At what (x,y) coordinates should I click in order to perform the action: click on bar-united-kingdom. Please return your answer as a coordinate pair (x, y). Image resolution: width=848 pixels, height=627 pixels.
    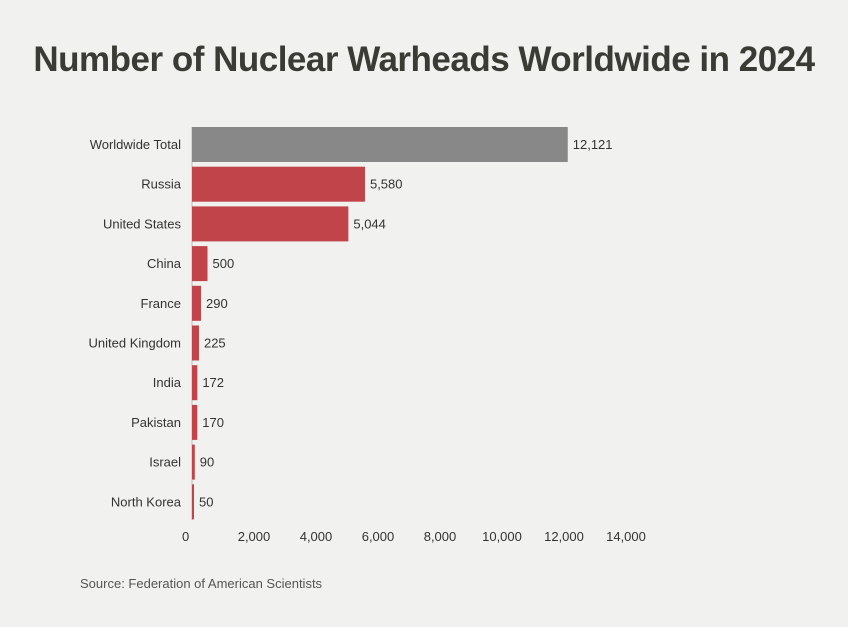
    Looking at the image, I should click on (195, 343).